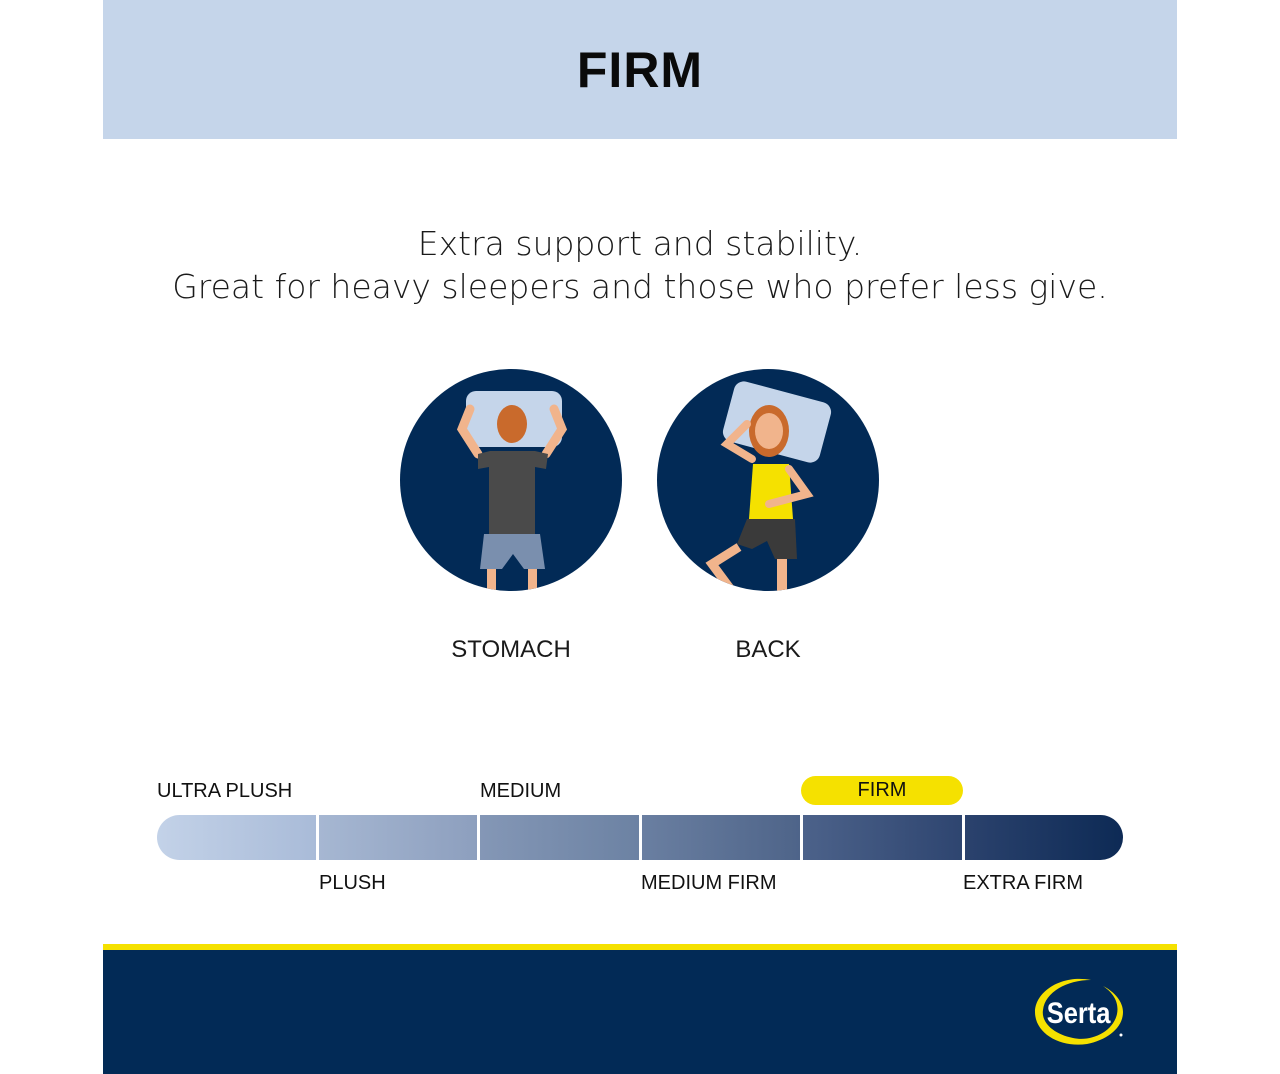 The image size is (1280, 1074). What do you see at coordinates (640, 243) in the screenshot?
I see `tagline-line-1: Extra support and stability.` at bounding box center [640, 243].